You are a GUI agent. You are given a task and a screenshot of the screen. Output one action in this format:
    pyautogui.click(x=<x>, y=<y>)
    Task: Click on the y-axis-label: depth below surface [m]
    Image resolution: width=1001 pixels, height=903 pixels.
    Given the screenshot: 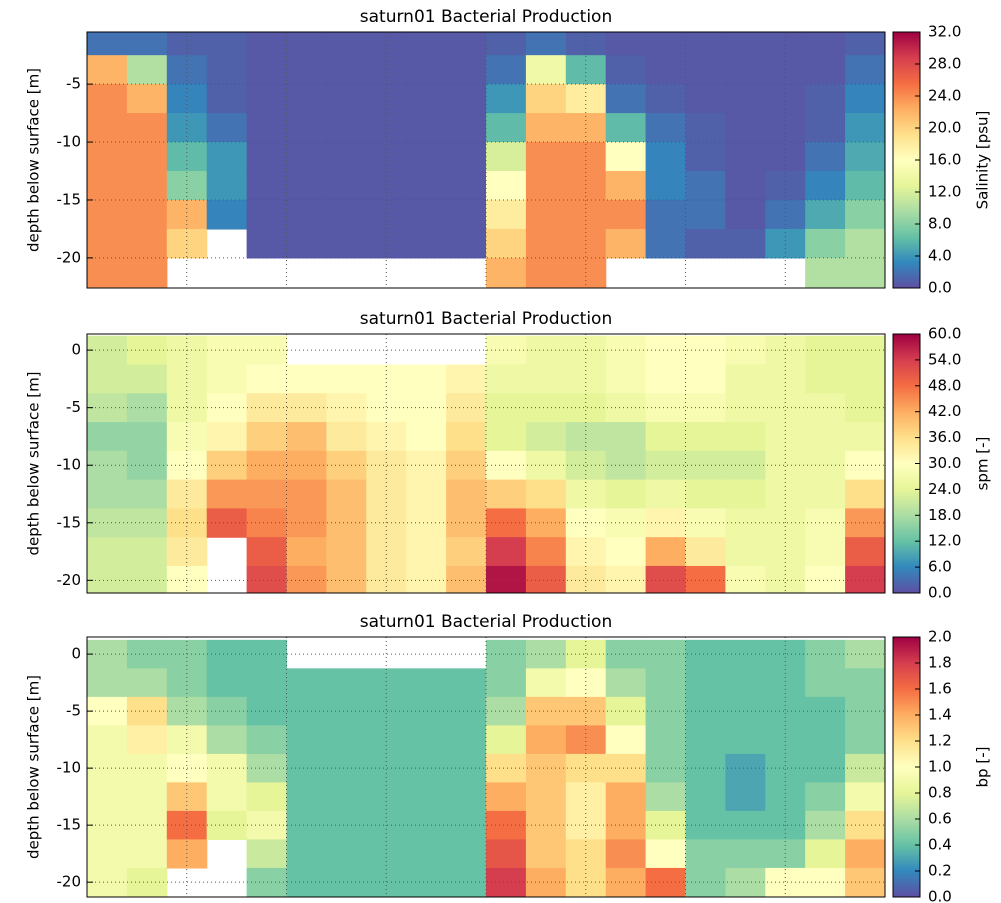 What is the action you would take?
    pyautogui.click(x=34, y=160)
    